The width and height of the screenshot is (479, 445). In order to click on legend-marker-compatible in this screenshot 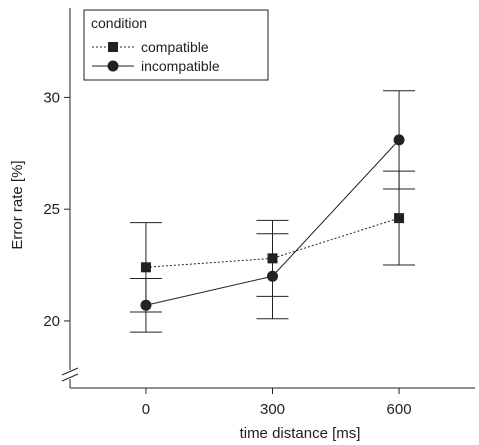, I will do `click(113, 47)`.